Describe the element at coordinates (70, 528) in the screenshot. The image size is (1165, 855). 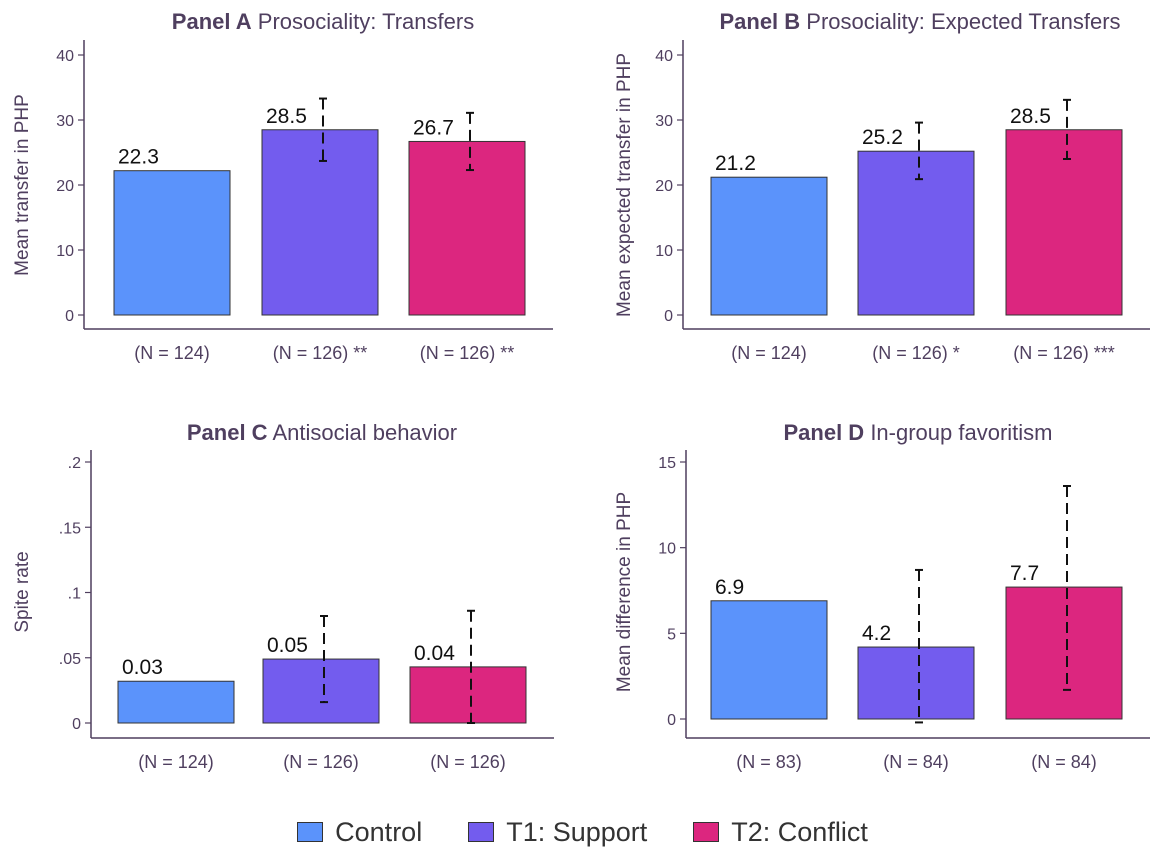
I see `panel-c-y-tick-label-3: .15` at that location.